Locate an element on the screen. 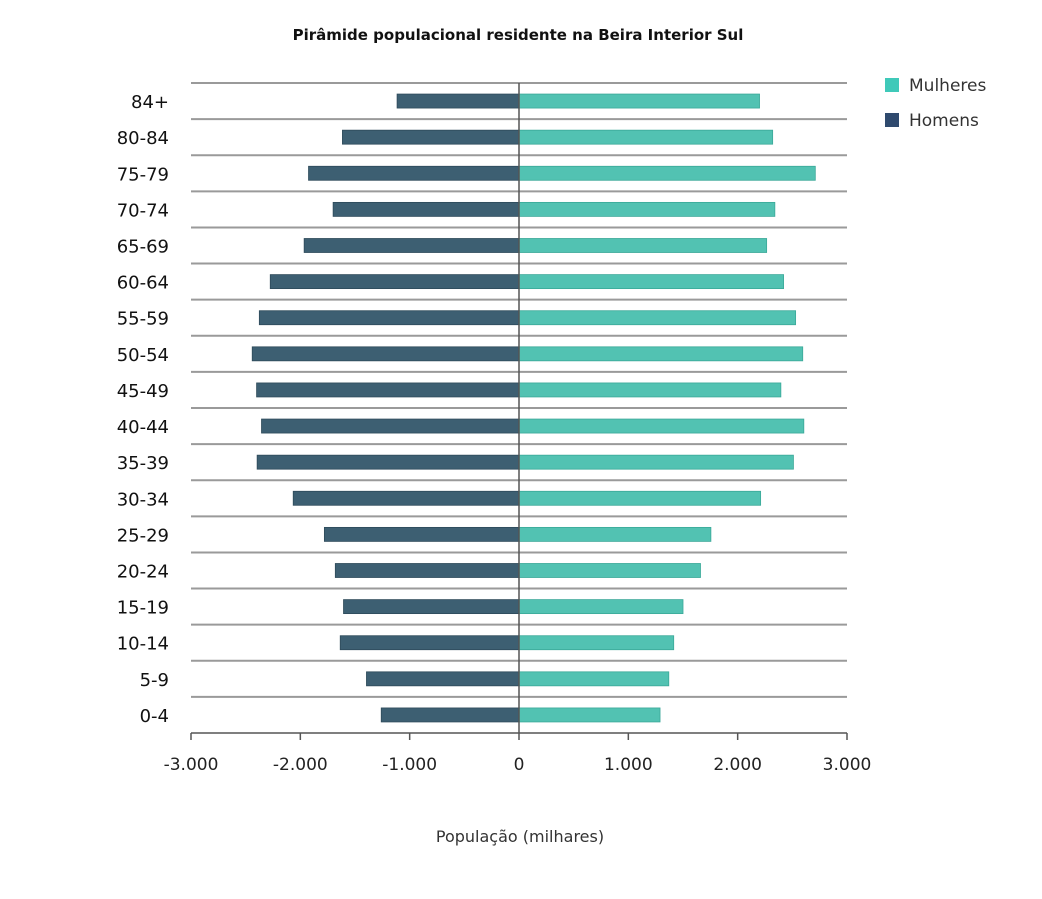 The height and width of the screenshot is (899, 1042). y-tick-label: 65-69 is located at coordinates (143, 247).